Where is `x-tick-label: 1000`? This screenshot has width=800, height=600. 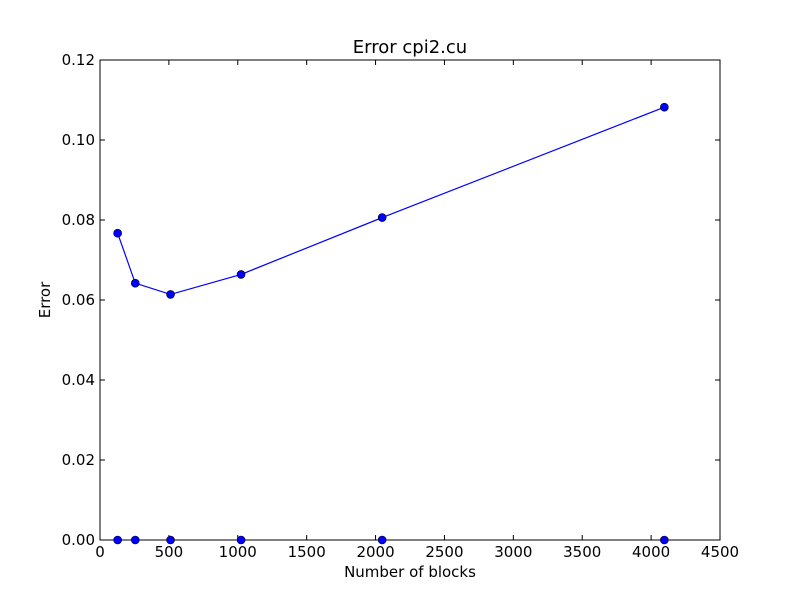
x-tick-label: 1000 is located at coordinates (238, 552).